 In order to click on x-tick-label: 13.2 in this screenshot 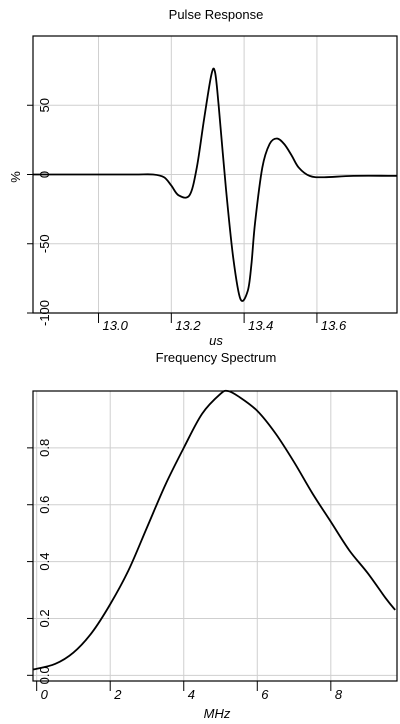, I will do `click(188, 325)`.